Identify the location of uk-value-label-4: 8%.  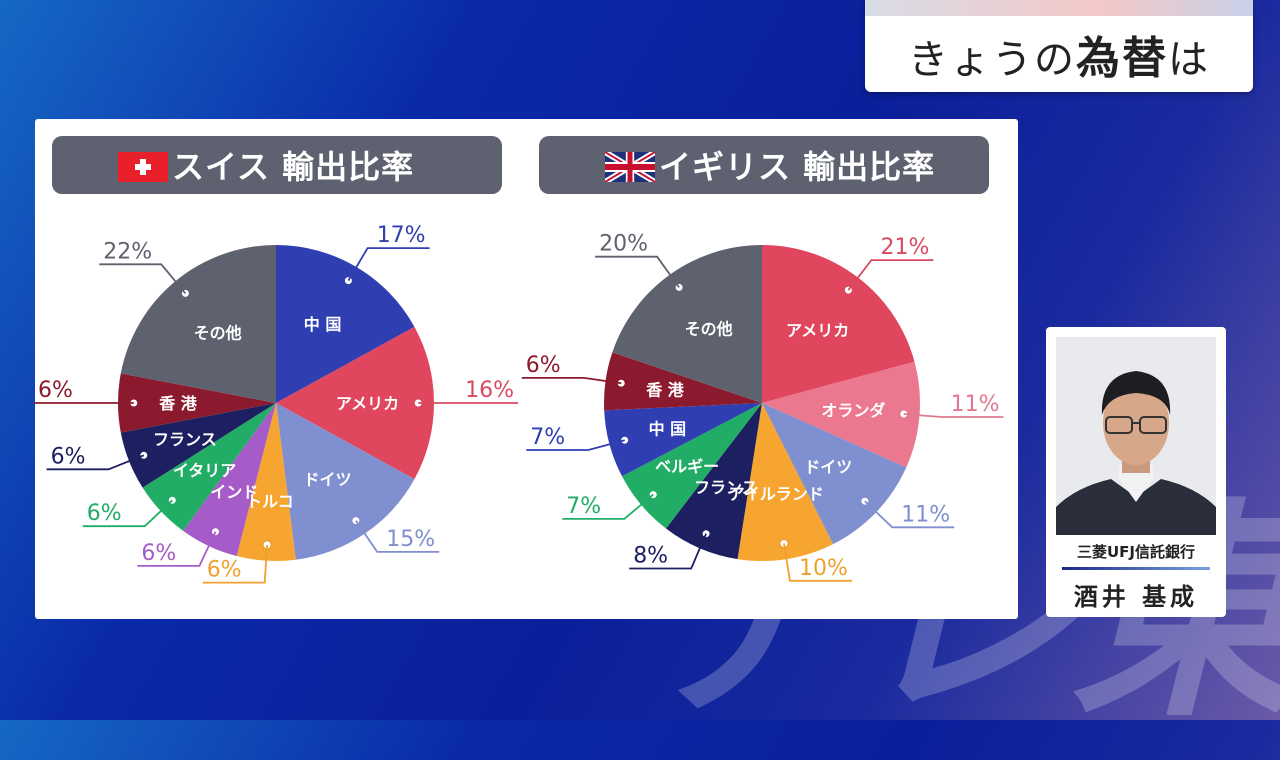
(650, 556).